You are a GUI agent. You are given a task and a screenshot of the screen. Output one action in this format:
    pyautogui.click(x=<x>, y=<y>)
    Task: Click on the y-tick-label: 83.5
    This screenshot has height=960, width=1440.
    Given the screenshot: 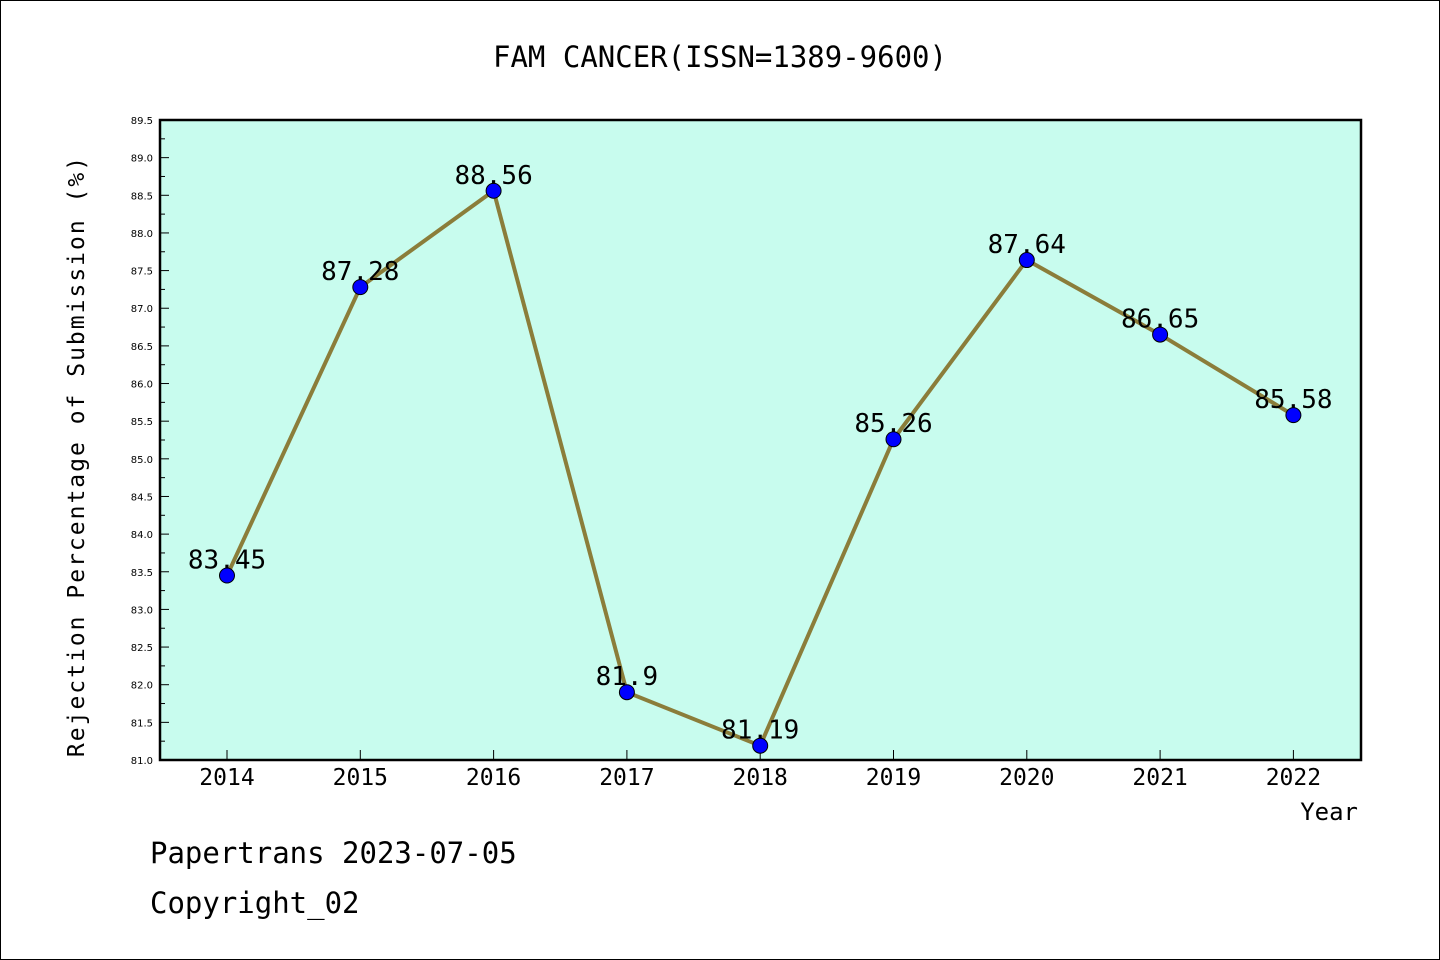 What is the action you would take?
    pyautogui.click(x=142, y=573)
    